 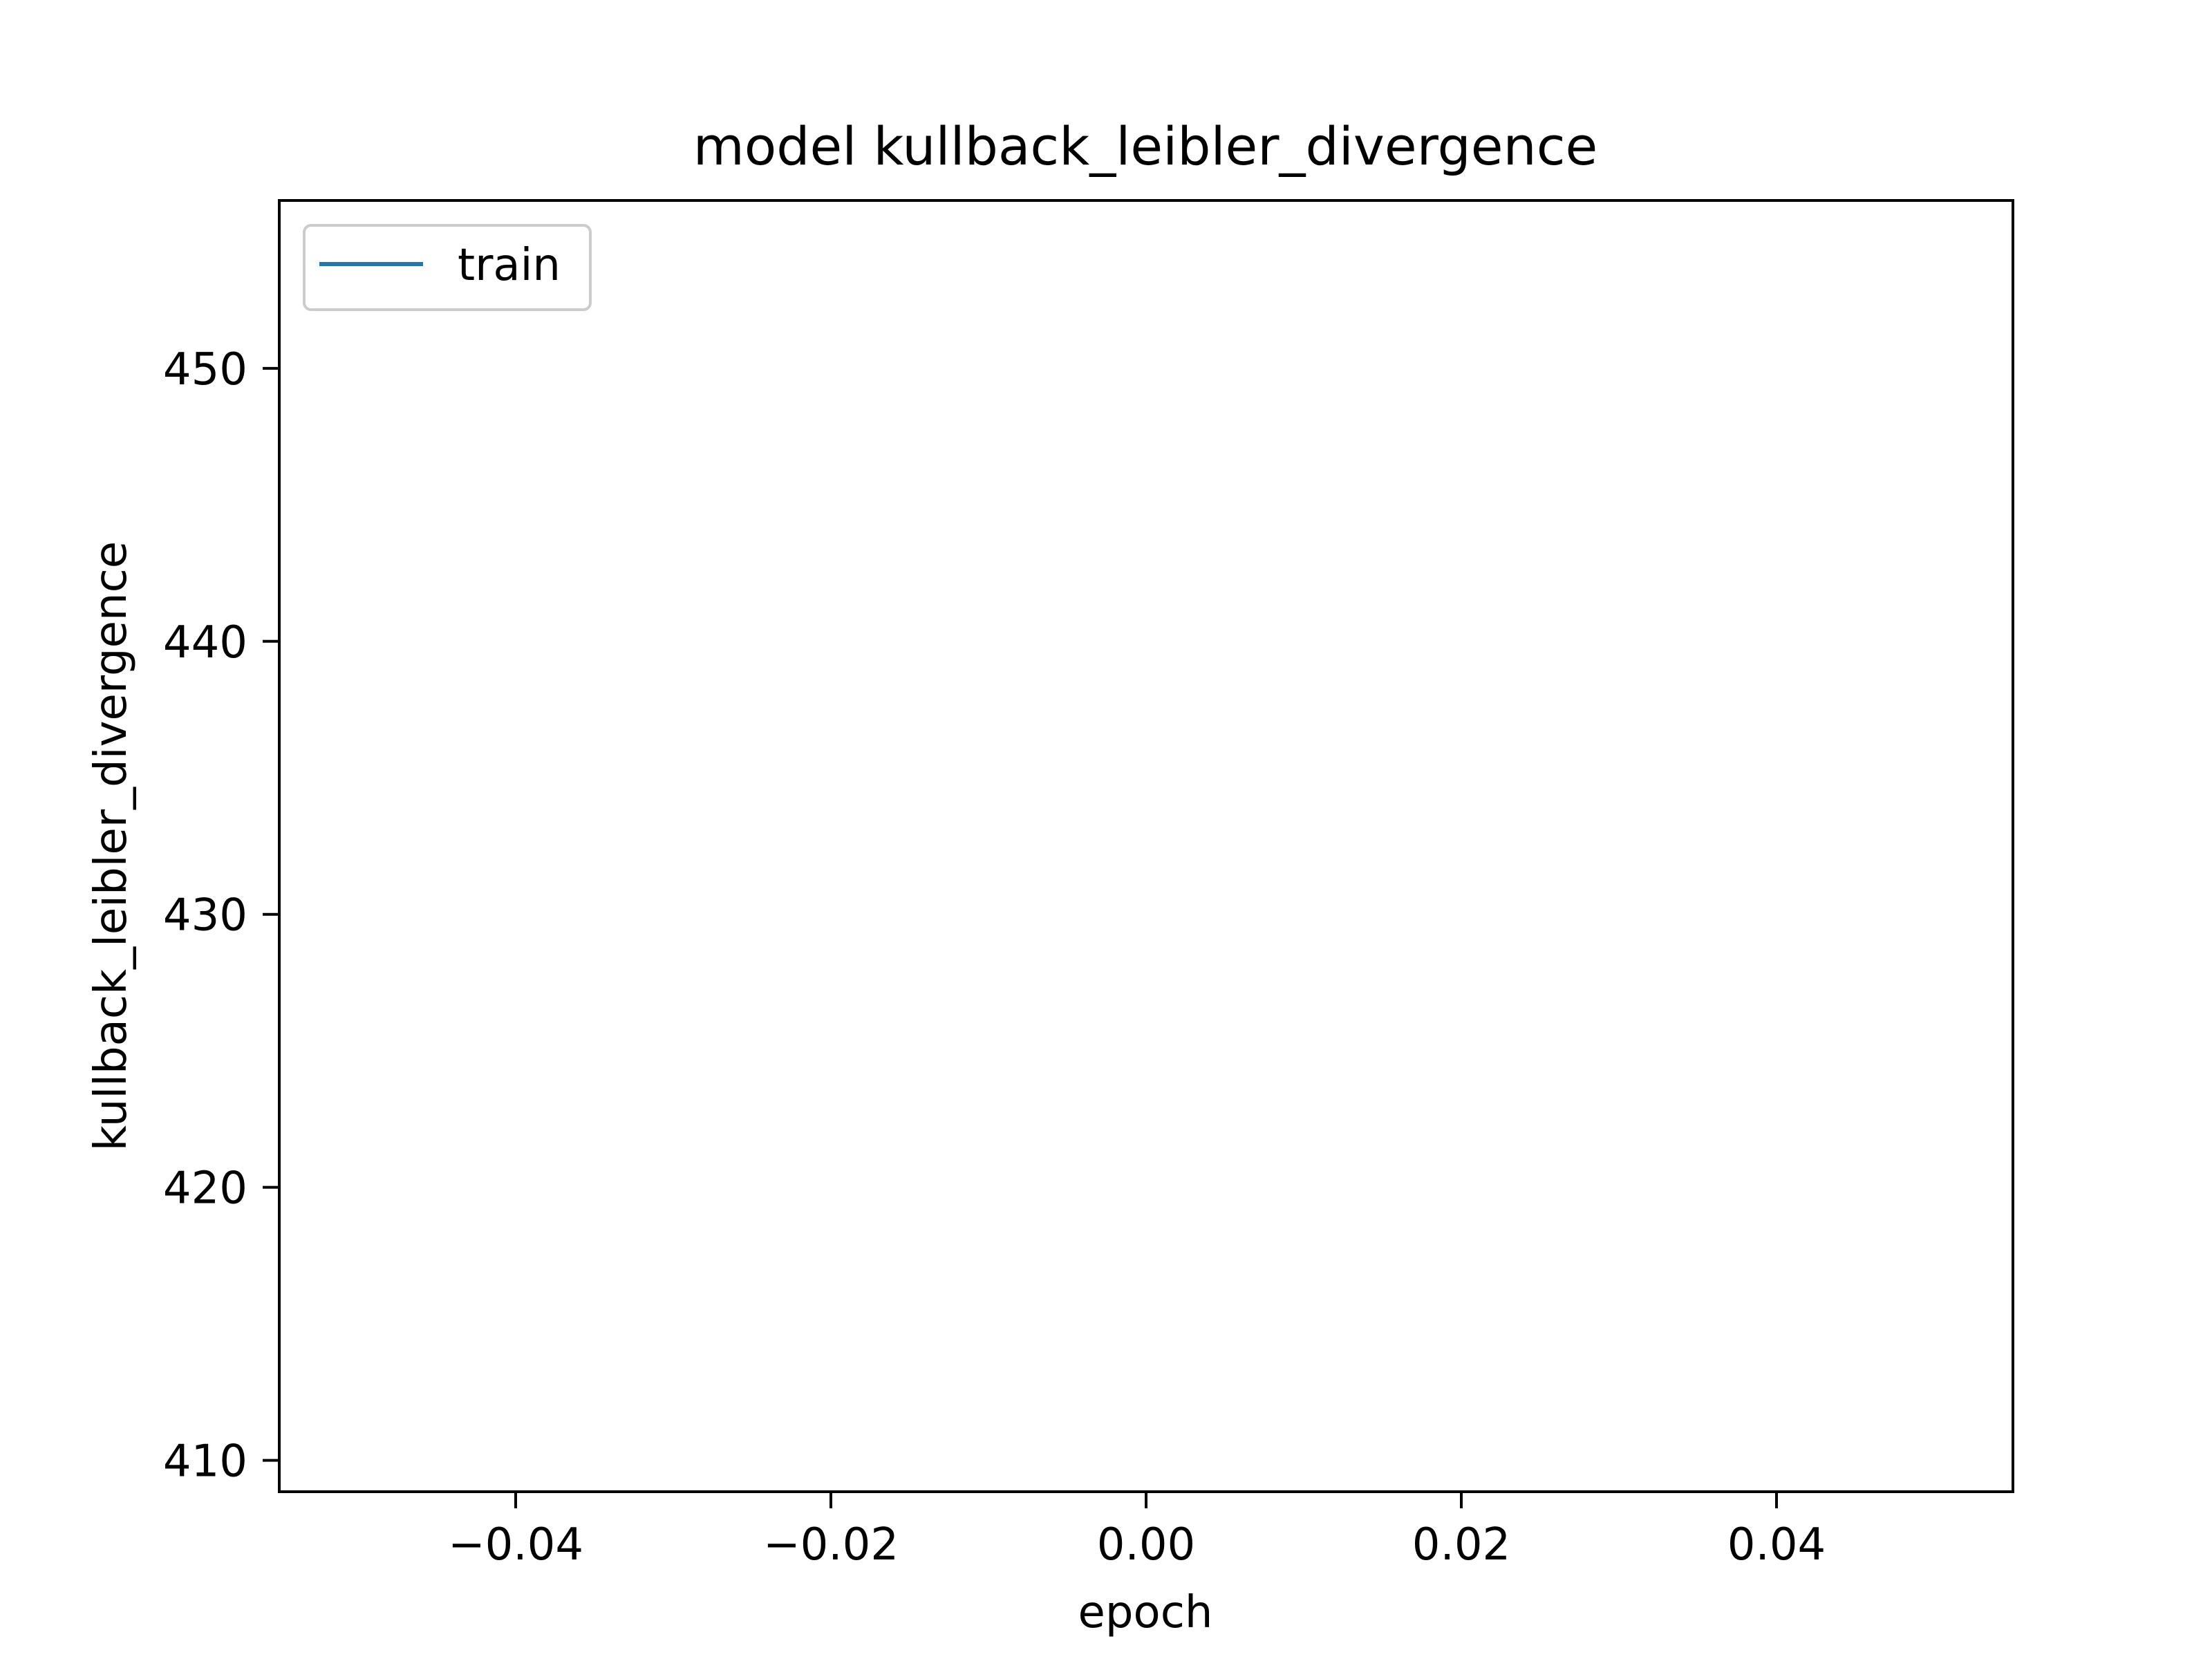 What do you see at coordinates (515, 1545) in the screenshot?
I see `x-tick-label: −0.04` at bounding box center [515, 1545].